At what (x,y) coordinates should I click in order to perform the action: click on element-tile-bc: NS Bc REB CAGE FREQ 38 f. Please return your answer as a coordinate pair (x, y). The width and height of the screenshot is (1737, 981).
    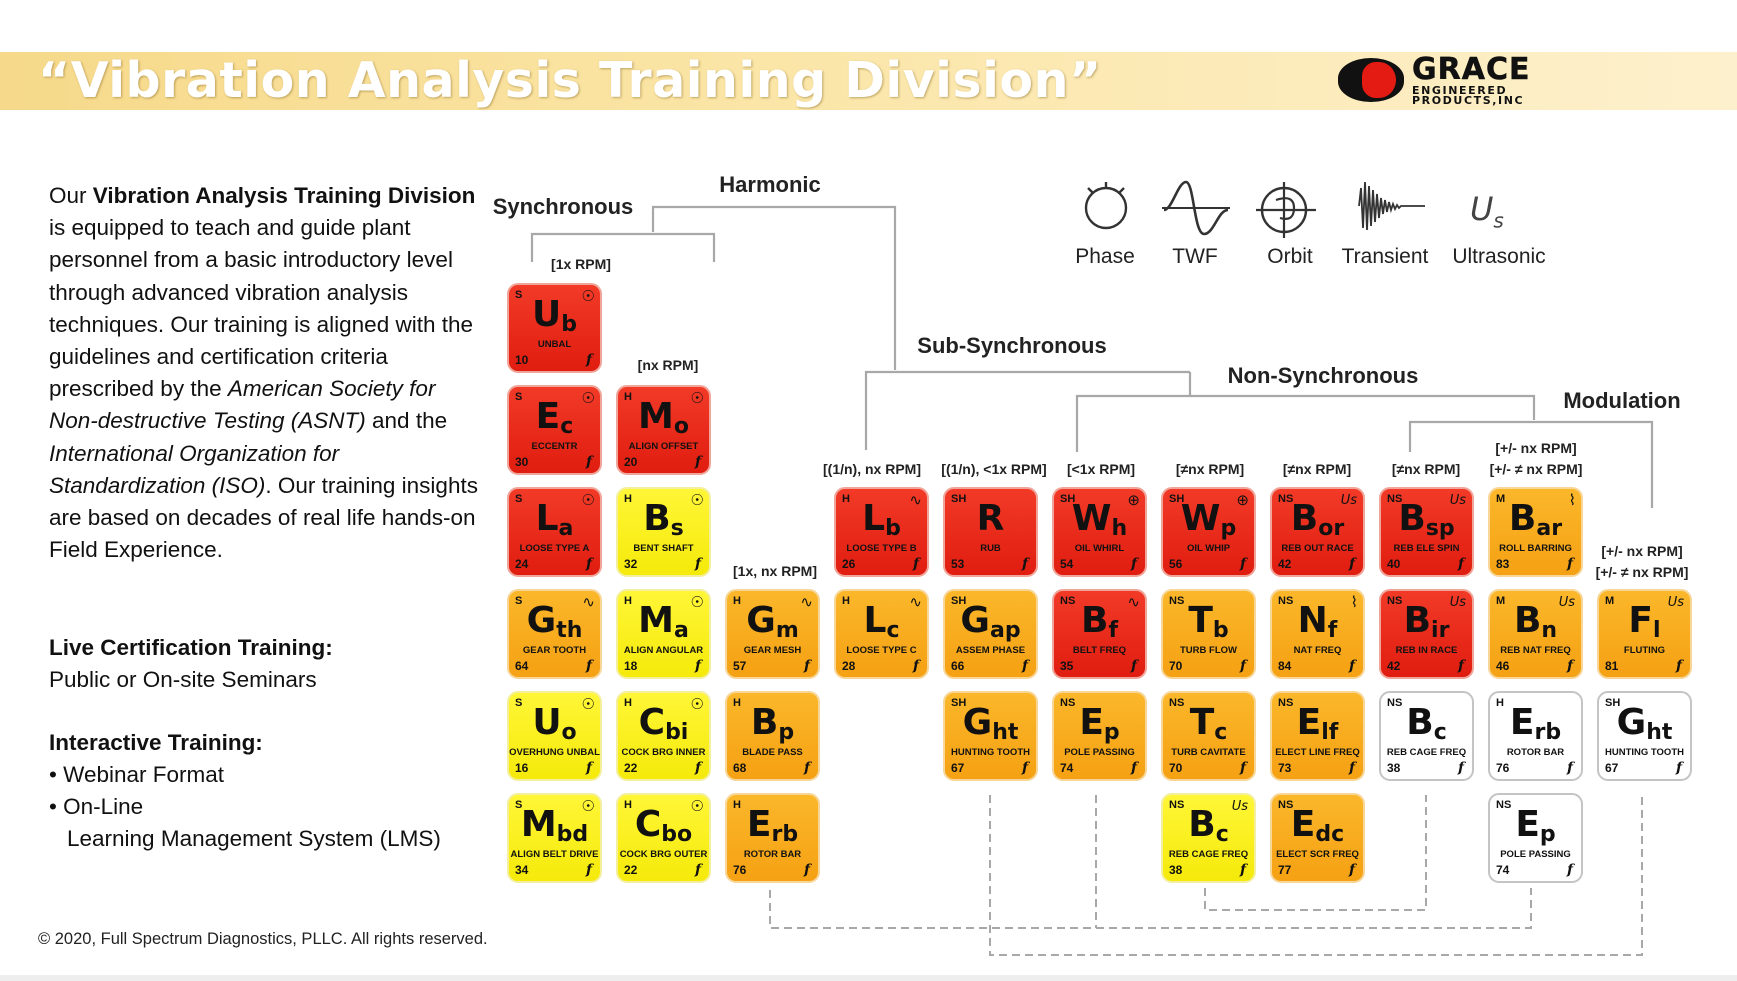
    Looking at the image, I should click on (1426, 736).